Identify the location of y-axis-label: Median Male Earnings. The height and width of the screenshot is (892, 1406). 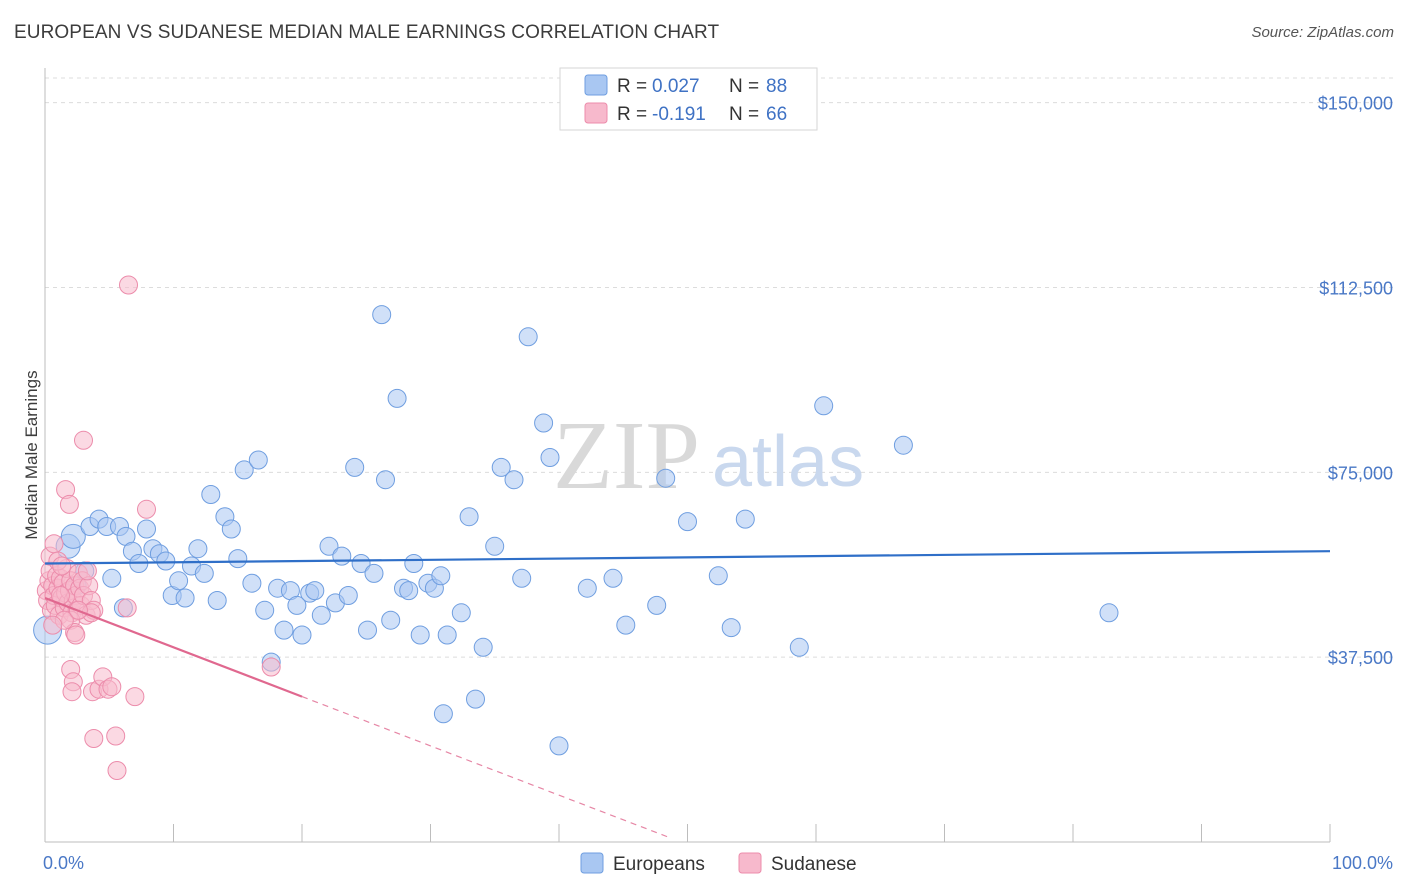
(31, 454).